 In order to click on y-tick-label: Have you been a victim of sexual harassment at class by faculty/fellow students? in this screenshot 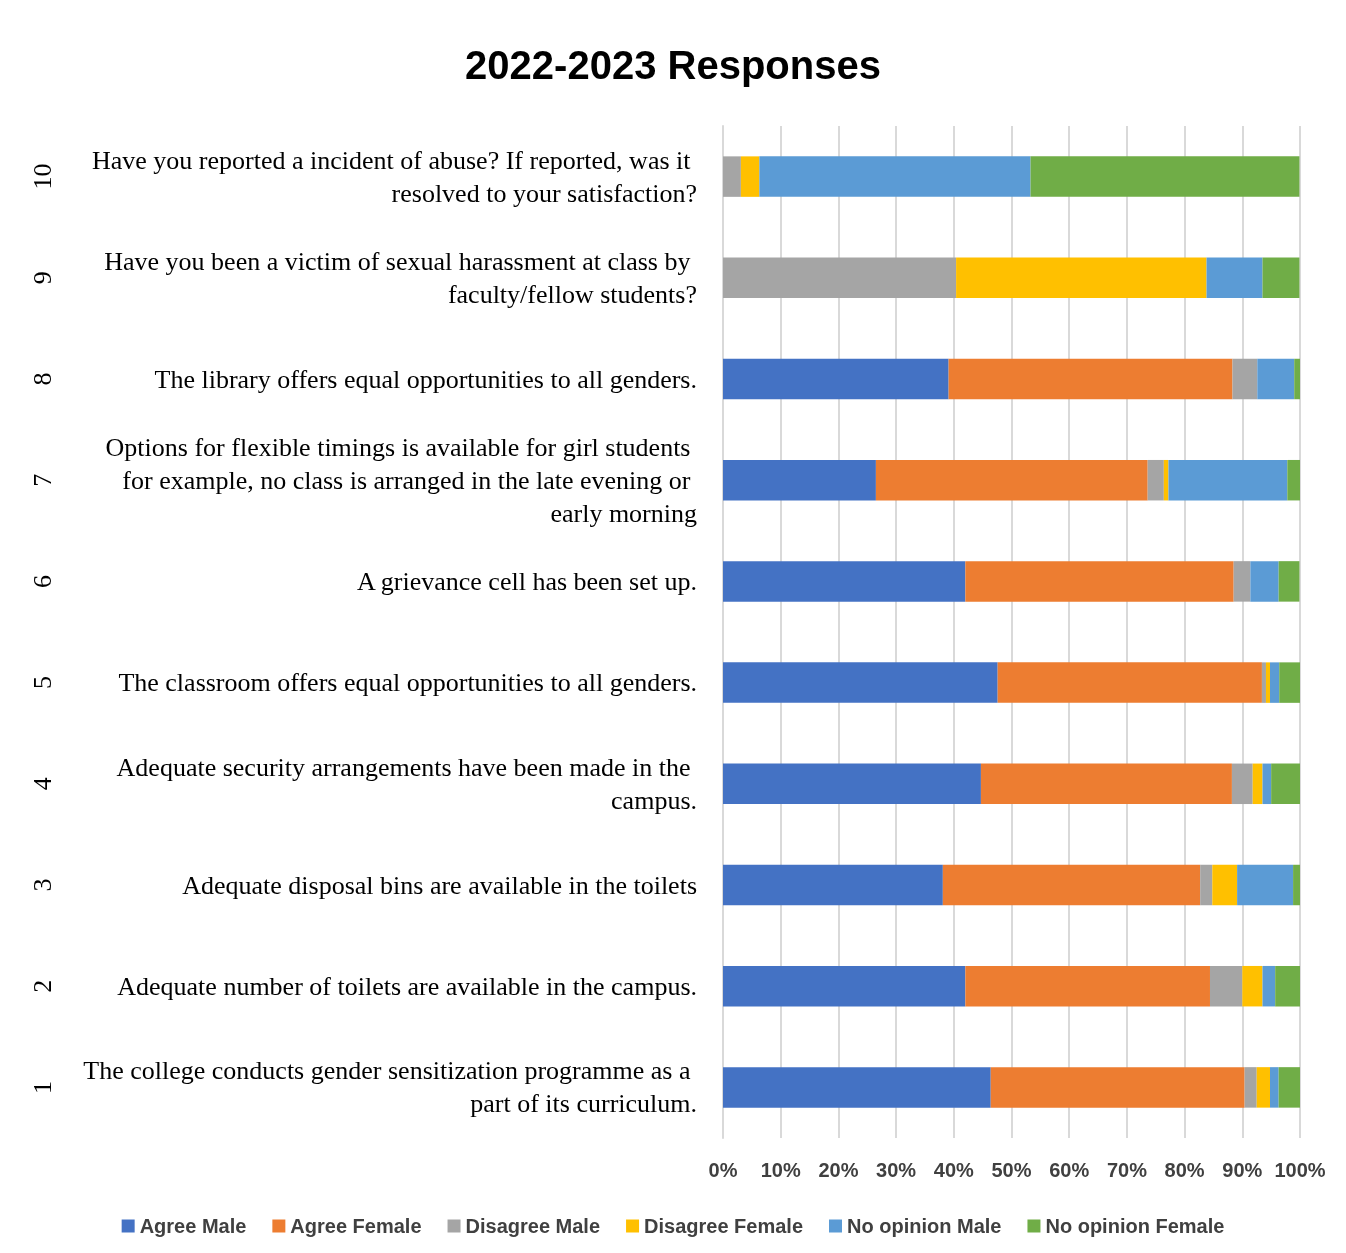, I will do `click(400, 277)`.